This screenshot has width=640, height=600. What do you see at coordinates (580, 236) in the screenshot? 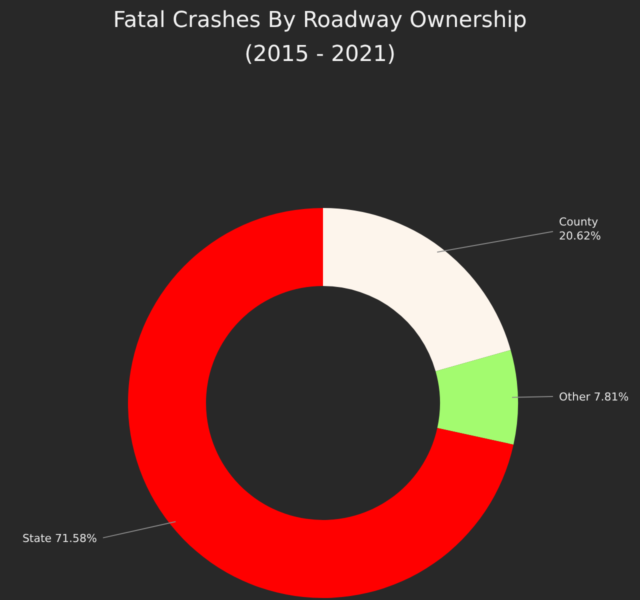
I see `data-label: 20.62%` at bounding box center [580, 236].